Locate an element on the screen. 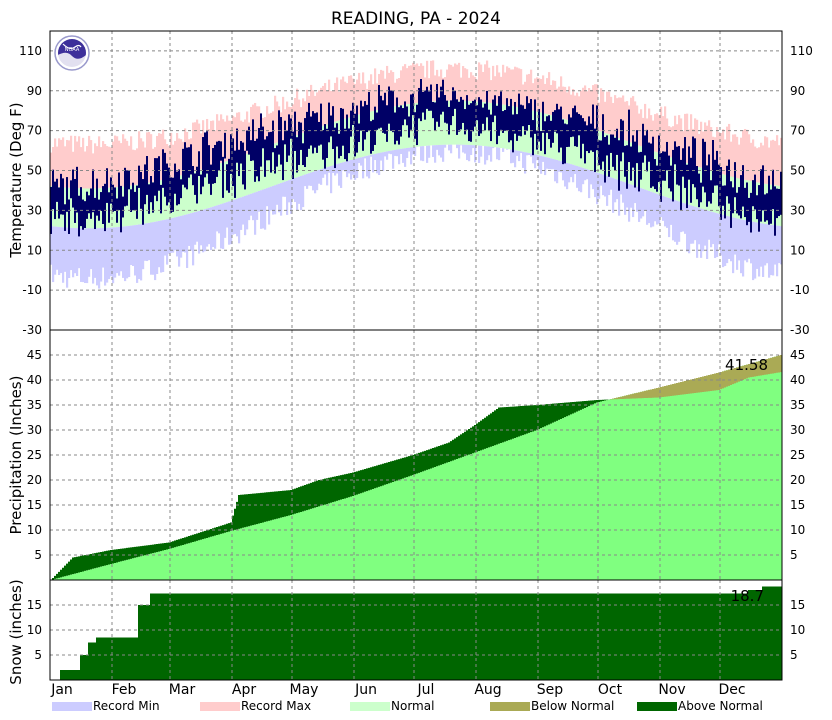 The width and height of the screenshot is (832, 720). snow-grid is located at coordinates (416, 630).